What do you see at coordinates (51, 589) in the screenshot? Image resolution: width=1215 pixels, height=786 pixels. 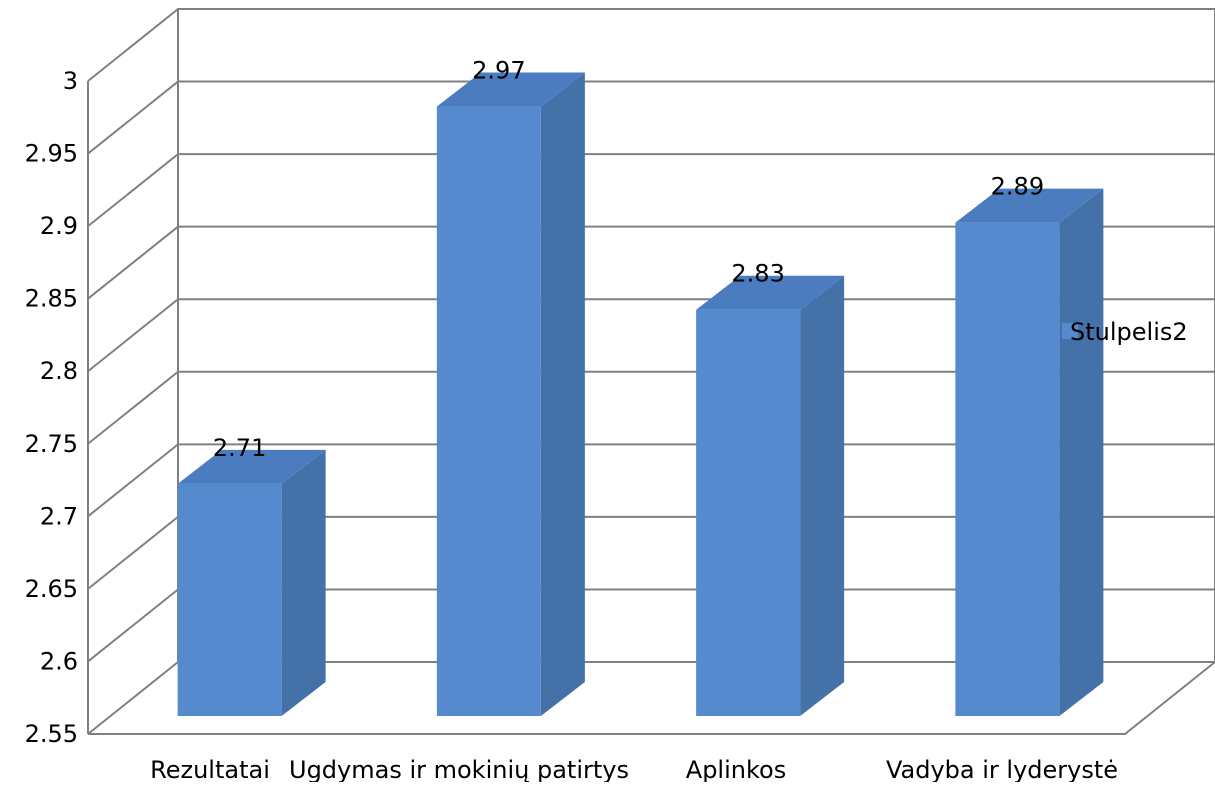 I see `y-tick-label: 2.65` at bounding box center [51, 589].